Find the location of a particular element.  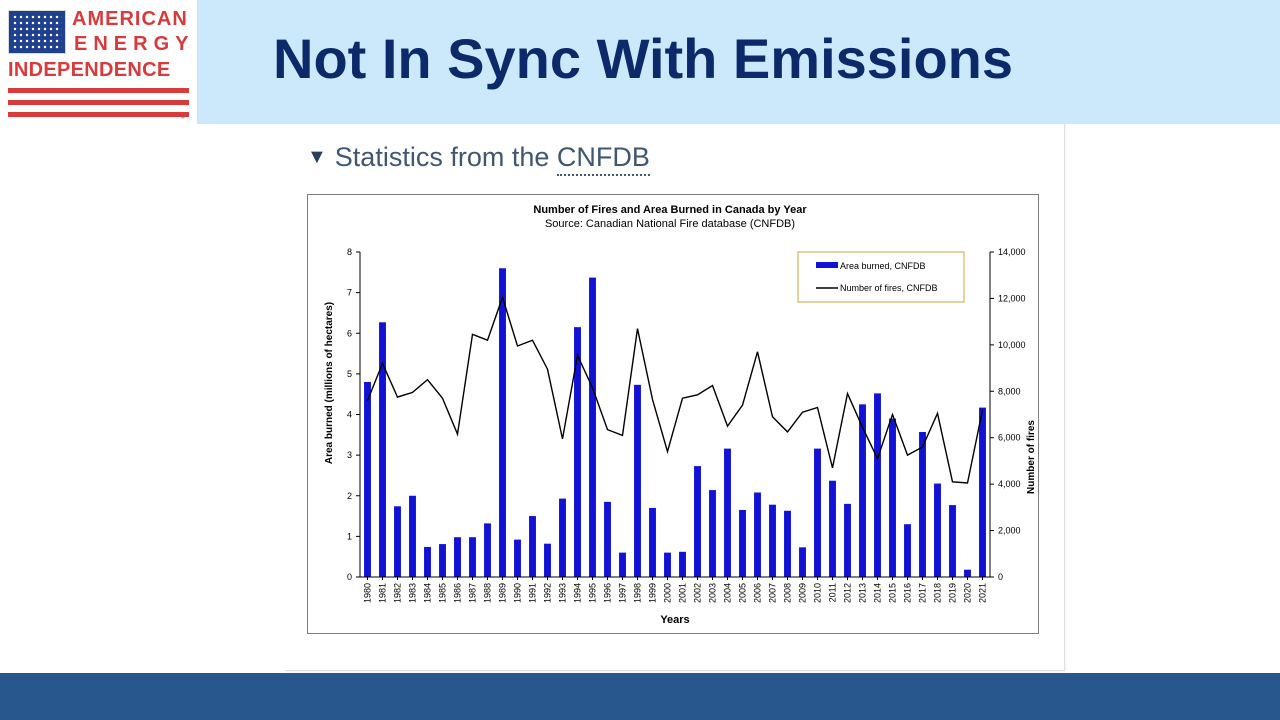

x-tick-label: 1988 is located at coordinates (488, 593).